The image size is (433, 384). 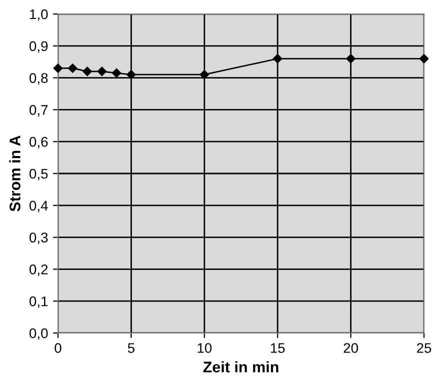 I want to click on y-tick-label: 0,5, so click(x=39, y=174).